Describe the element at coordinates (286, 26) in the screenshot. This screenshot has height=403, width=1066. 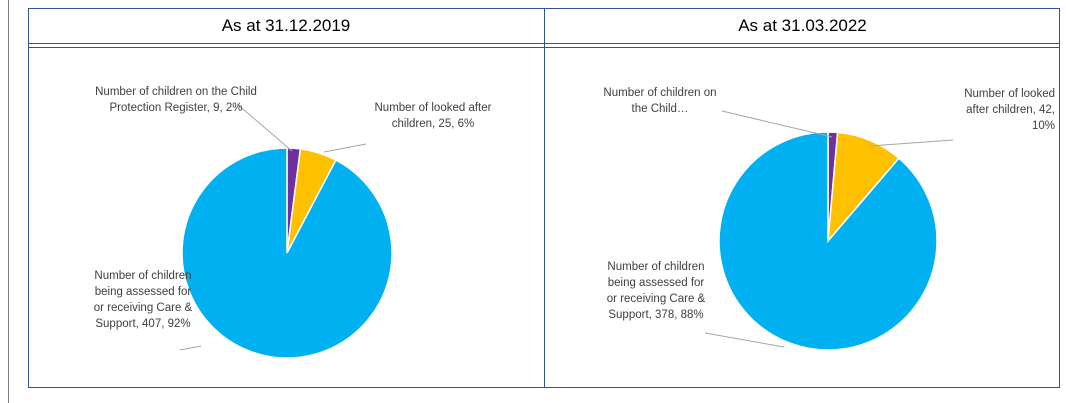
I see `panel-header-2019: As at 31.12.2019` at that location.